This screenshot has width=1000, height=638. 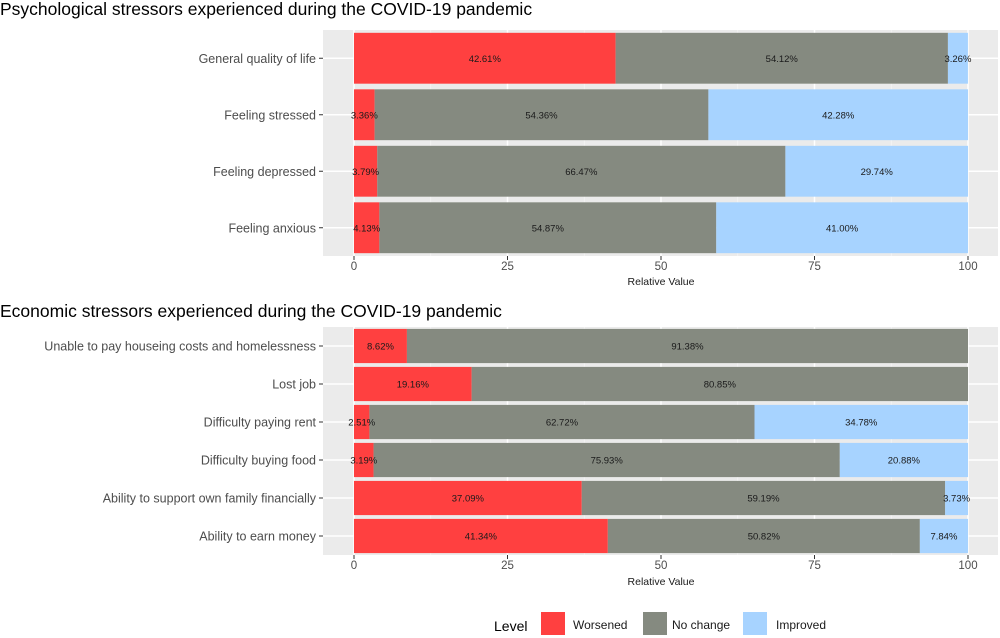 I want to click on legend-swatch-worsened, so click(x=553, y=623).